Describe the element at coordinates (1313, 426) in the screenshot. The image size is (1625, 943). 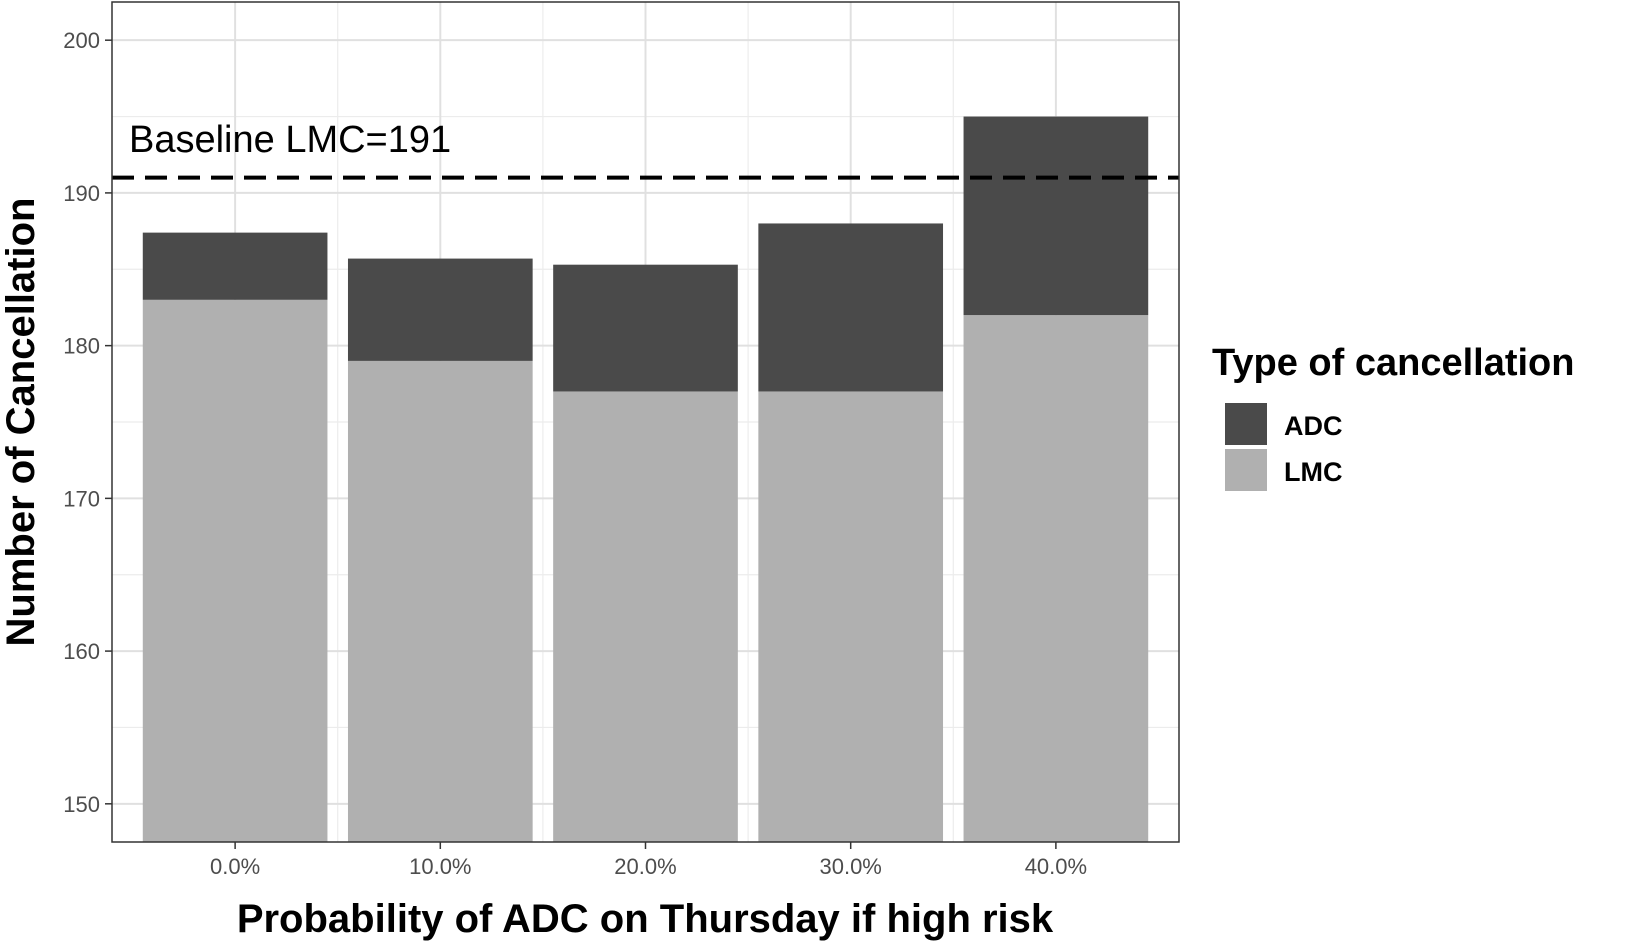
I see `legend-label-adc: ADC` at that location.